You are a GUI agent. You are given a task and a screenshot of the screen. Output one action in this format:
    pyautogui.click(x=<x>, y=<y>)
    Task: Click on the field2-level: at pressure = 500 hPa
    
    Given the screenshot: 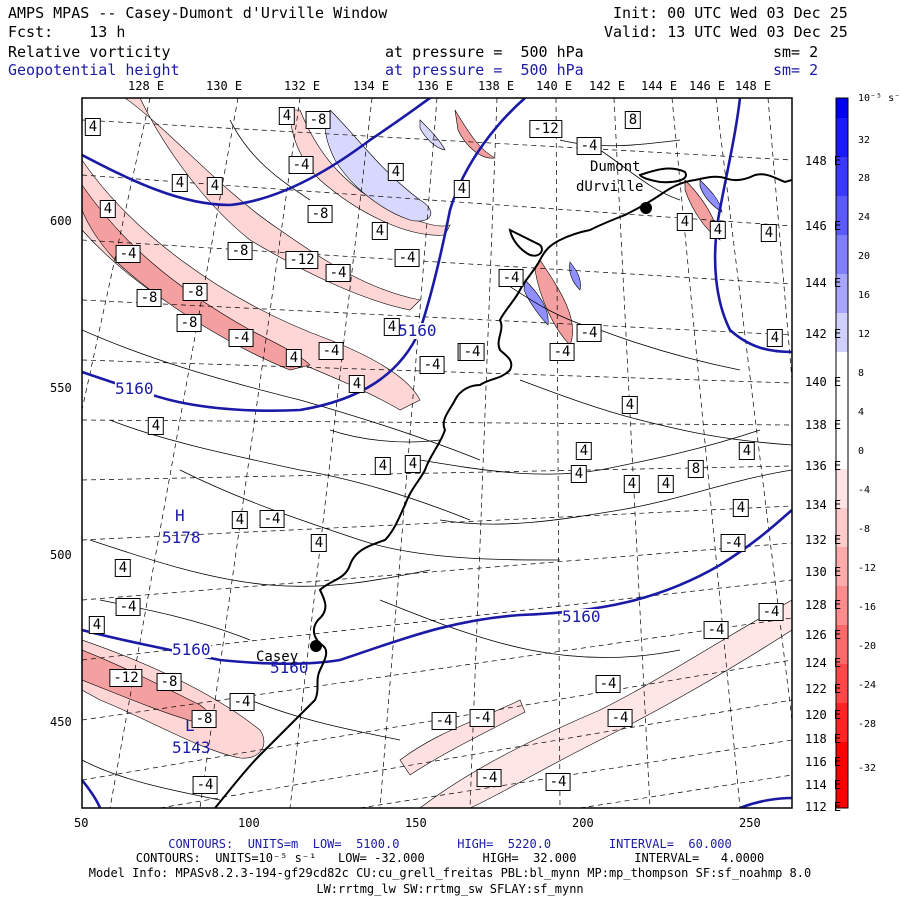 What is the action you would take?
    pyautogui.click(x=484, y=70)
    